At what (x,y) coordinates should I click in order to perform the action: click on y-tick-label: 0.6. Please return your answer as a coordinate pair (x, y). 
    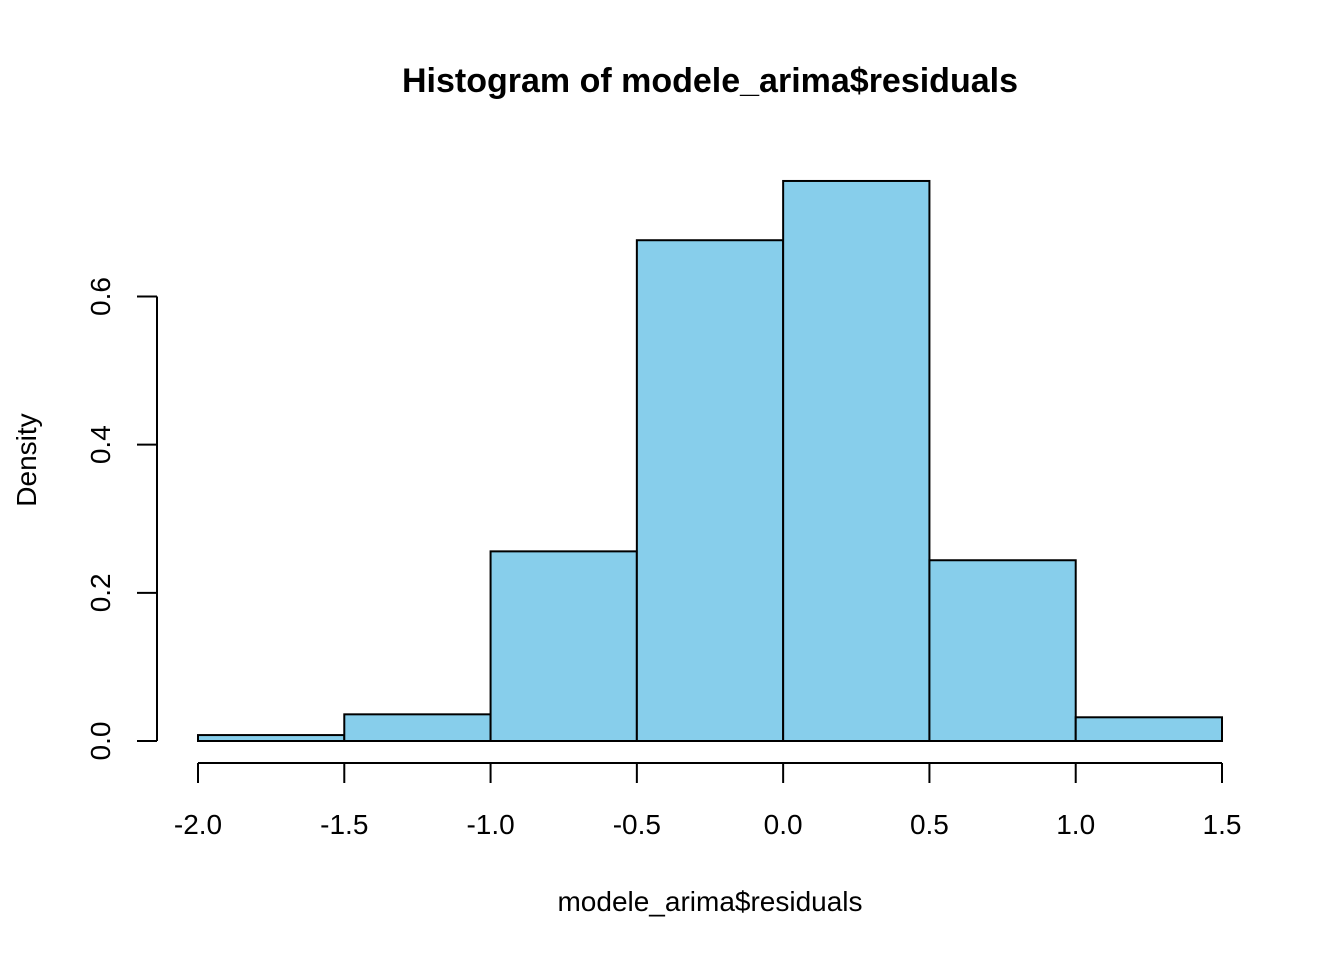
    Looking at the image, I should click on (100, 296).